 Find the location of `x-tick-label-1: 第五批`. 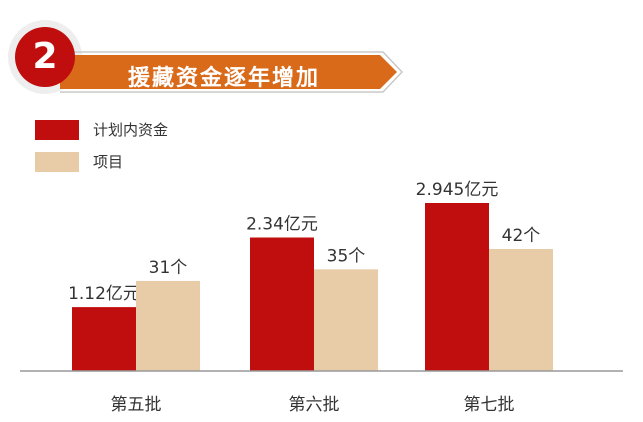

x-tick-label-1: 第五批 is located at coordinates (136, 405).